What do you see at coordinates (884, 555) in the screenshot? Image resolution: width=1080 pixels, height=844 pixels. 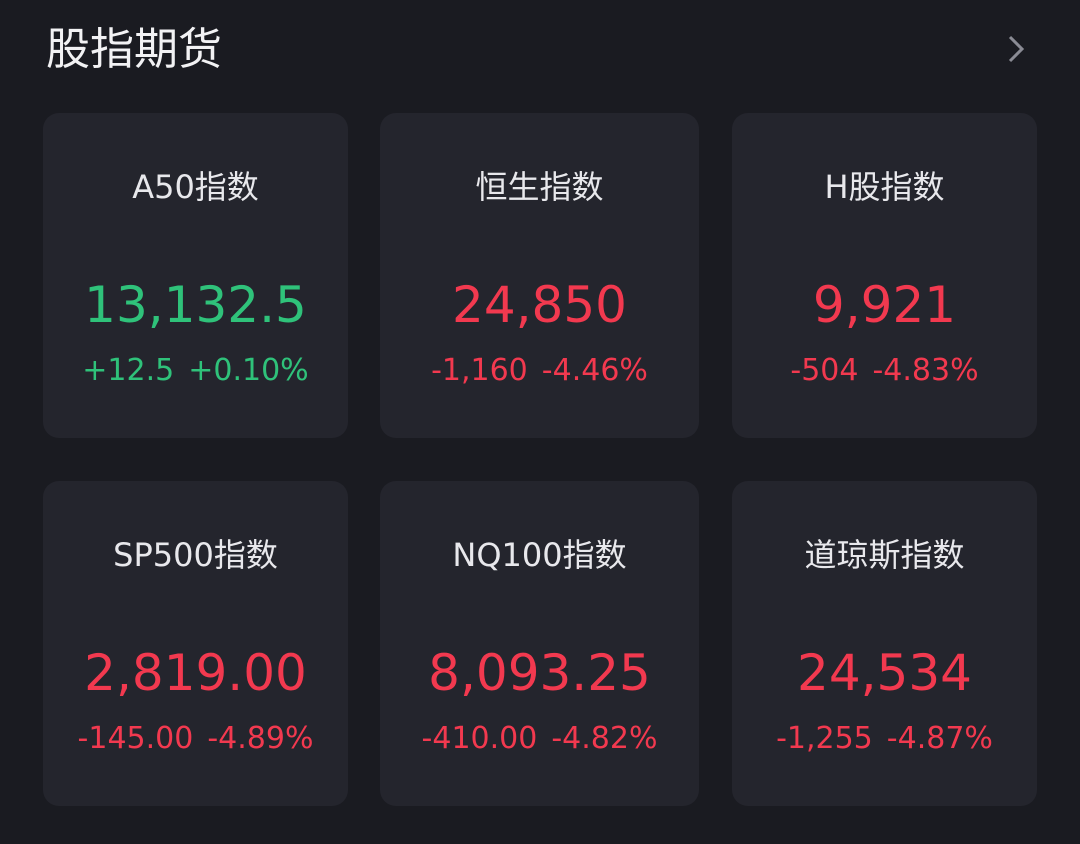 I see `index-name: 道琼斯指数` at bounding box center [884, 555].